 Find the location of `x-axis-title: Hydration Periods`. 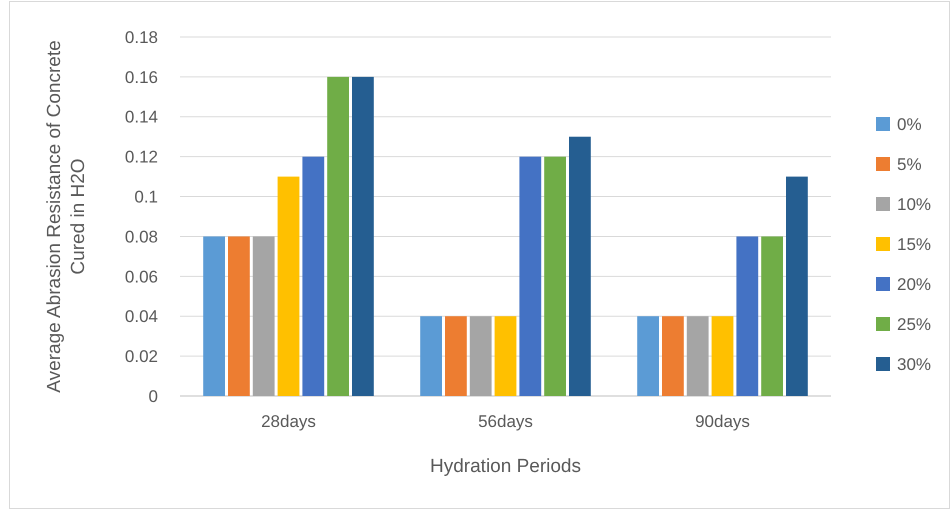

x-axis-title: Hydration Periods is located at coordinates (506, 466).